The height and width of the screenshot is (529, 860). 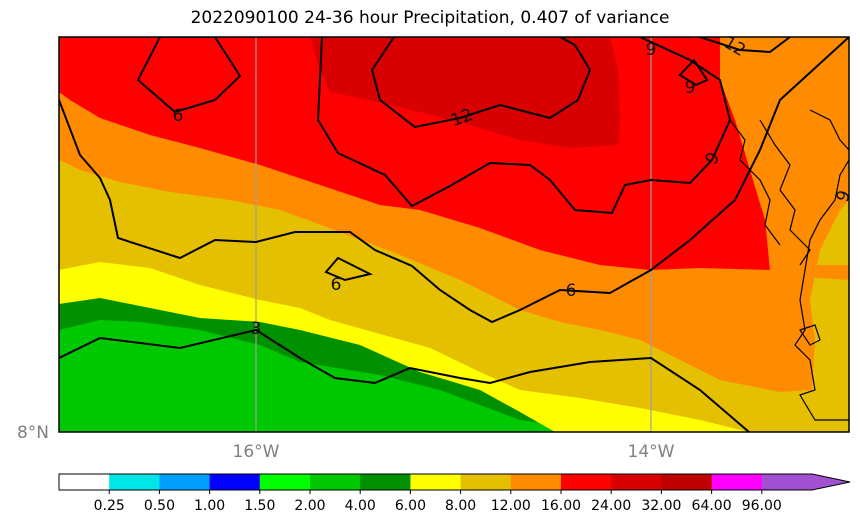 What do you see at coordinates (693, 72) in the screenshot?
I see `contour-9-small` at bounding box center [693, 72].